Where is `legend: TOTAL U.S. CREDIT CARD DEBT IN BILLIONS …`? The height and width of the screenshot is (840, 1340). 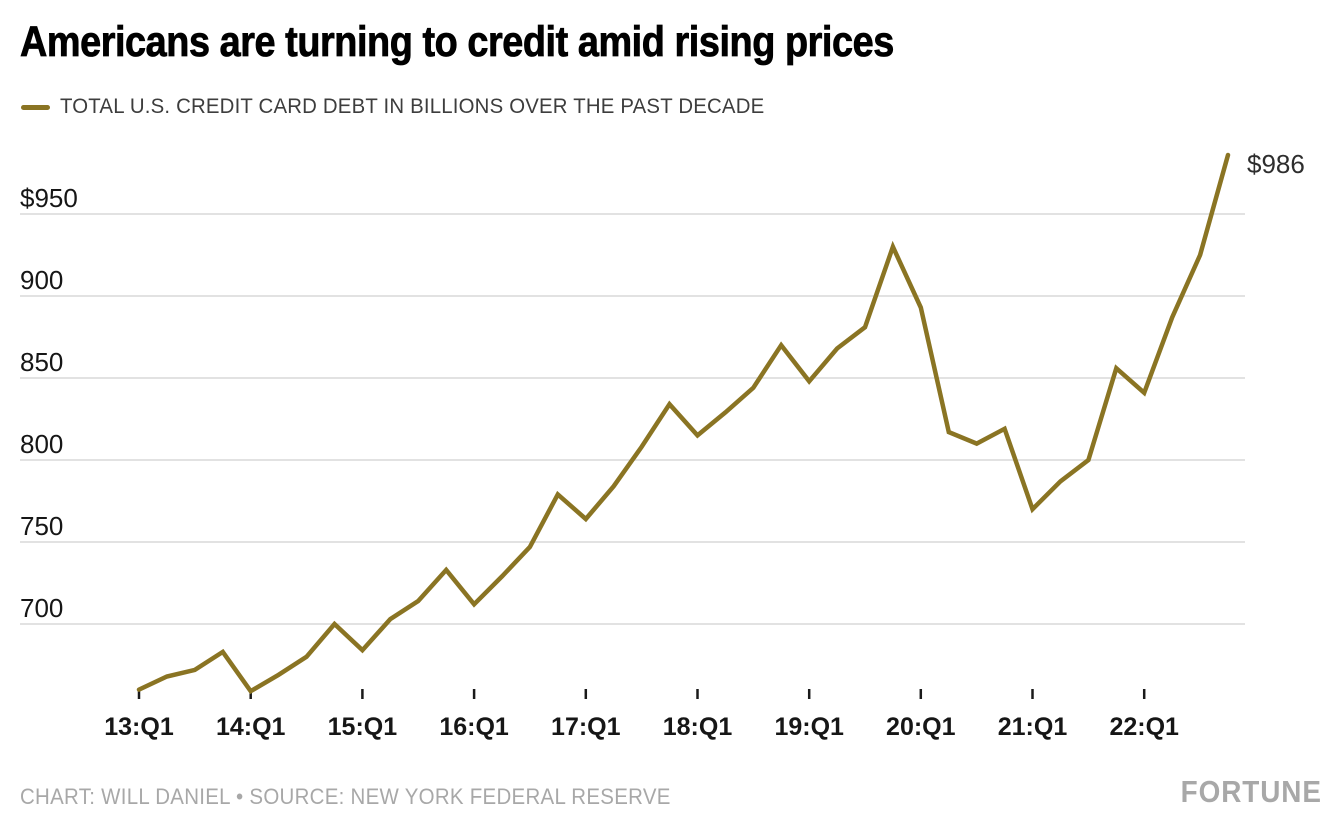 legend: TOTAL U.S. CREDIT CARD DEBT IN BILLIONS … is located at coordinates (403, 107).